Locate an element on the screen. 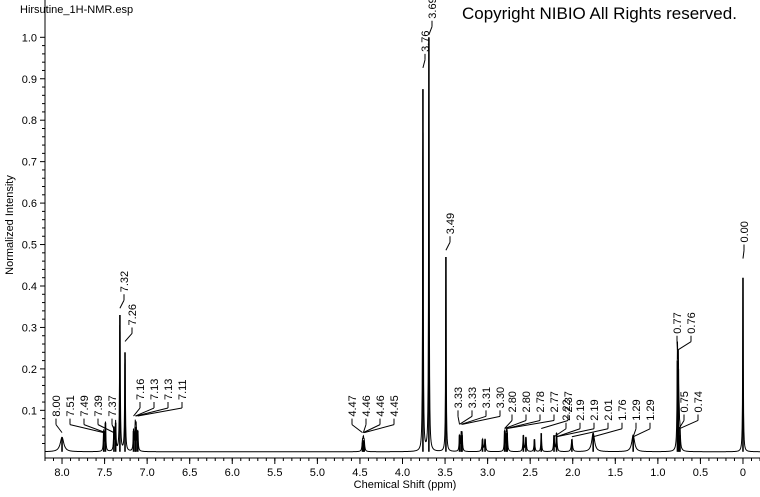  peak-label: 3.69 is located at coordinates (433, 9).